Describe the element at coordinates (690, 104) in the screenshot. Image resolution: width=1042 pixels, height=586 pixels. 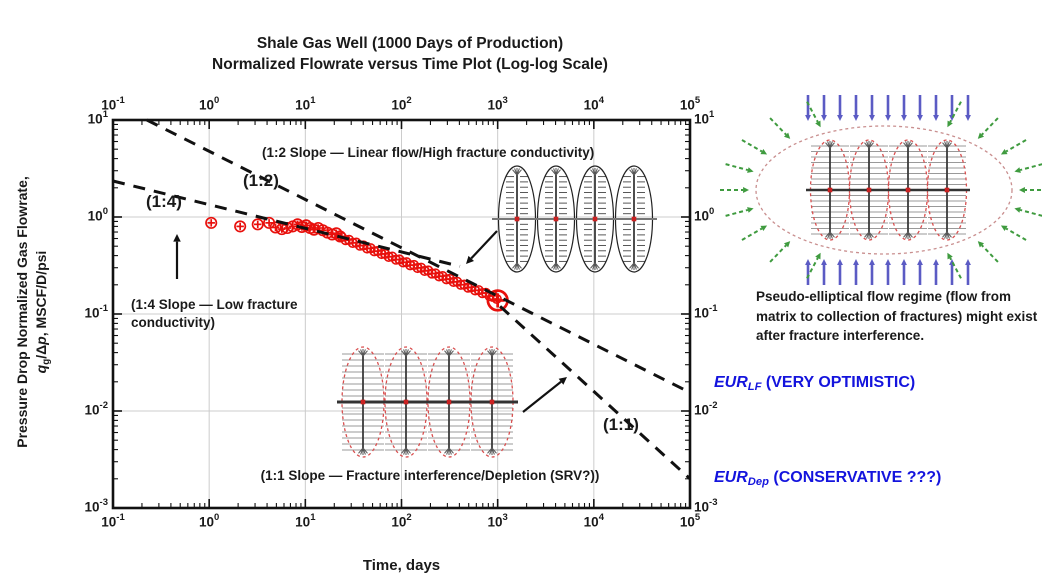
I see `tick-label: 10⁵` at that location.